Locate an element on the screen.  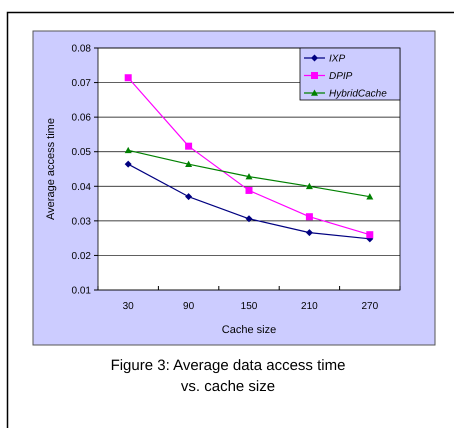
legend-label: DPIP is located at coordinates (341, 76).